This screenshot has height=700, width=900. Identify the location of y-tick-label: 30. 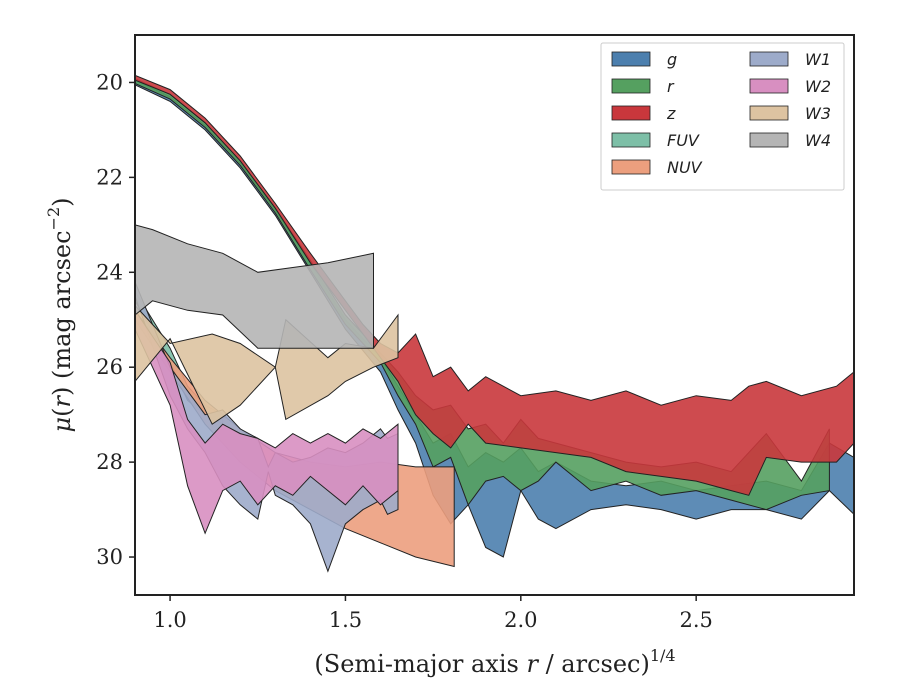
(109, 557).